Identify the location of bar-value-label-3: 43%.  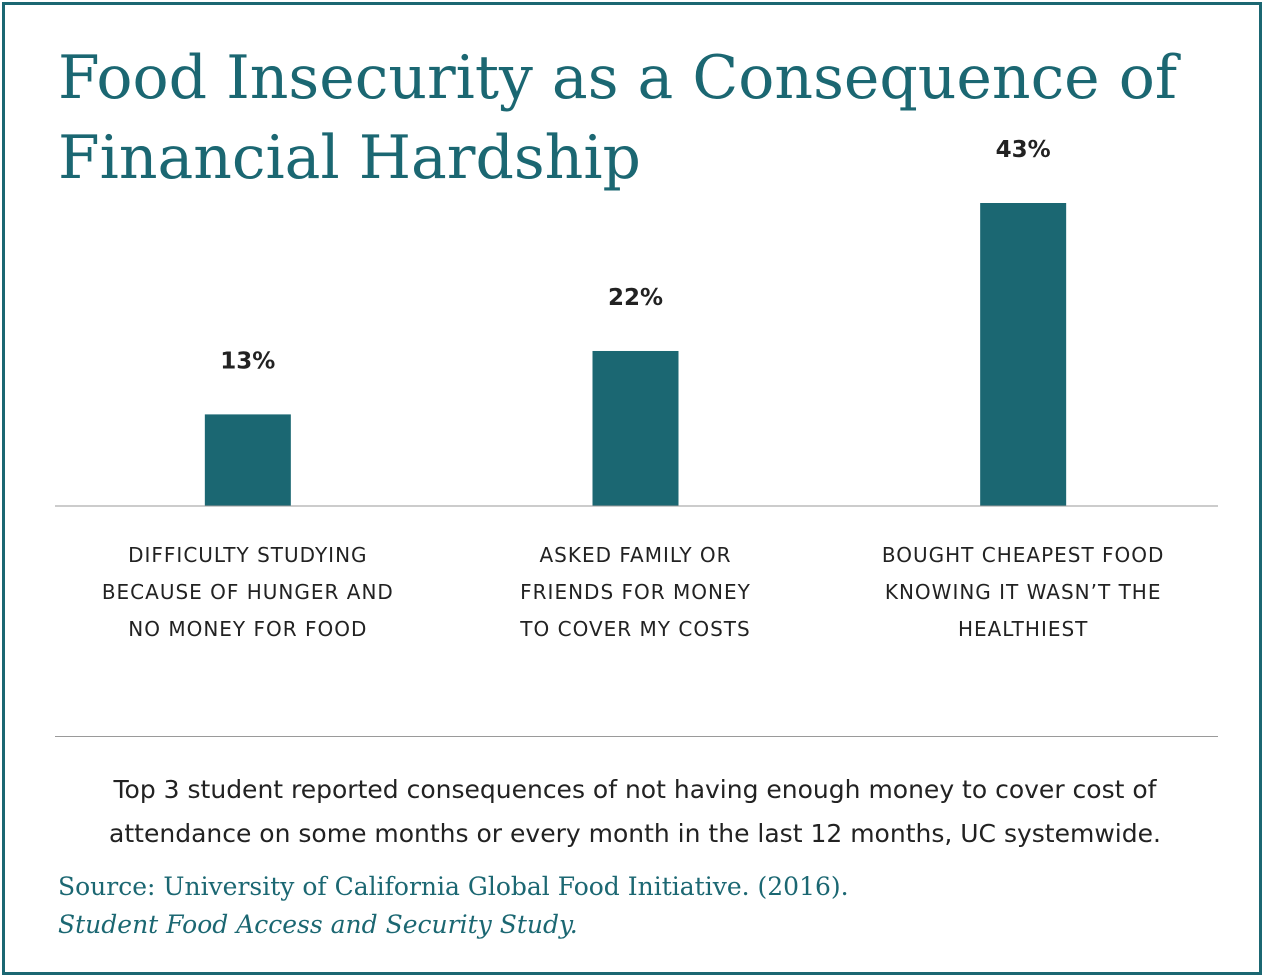
(1023, 150).